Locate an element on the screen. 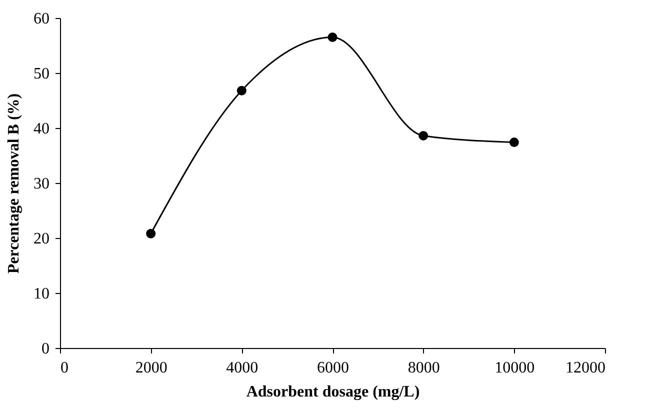 The width and height of the screenshot is (665, 416). y-tick-label: 40 is located at coordinates (42, 129).